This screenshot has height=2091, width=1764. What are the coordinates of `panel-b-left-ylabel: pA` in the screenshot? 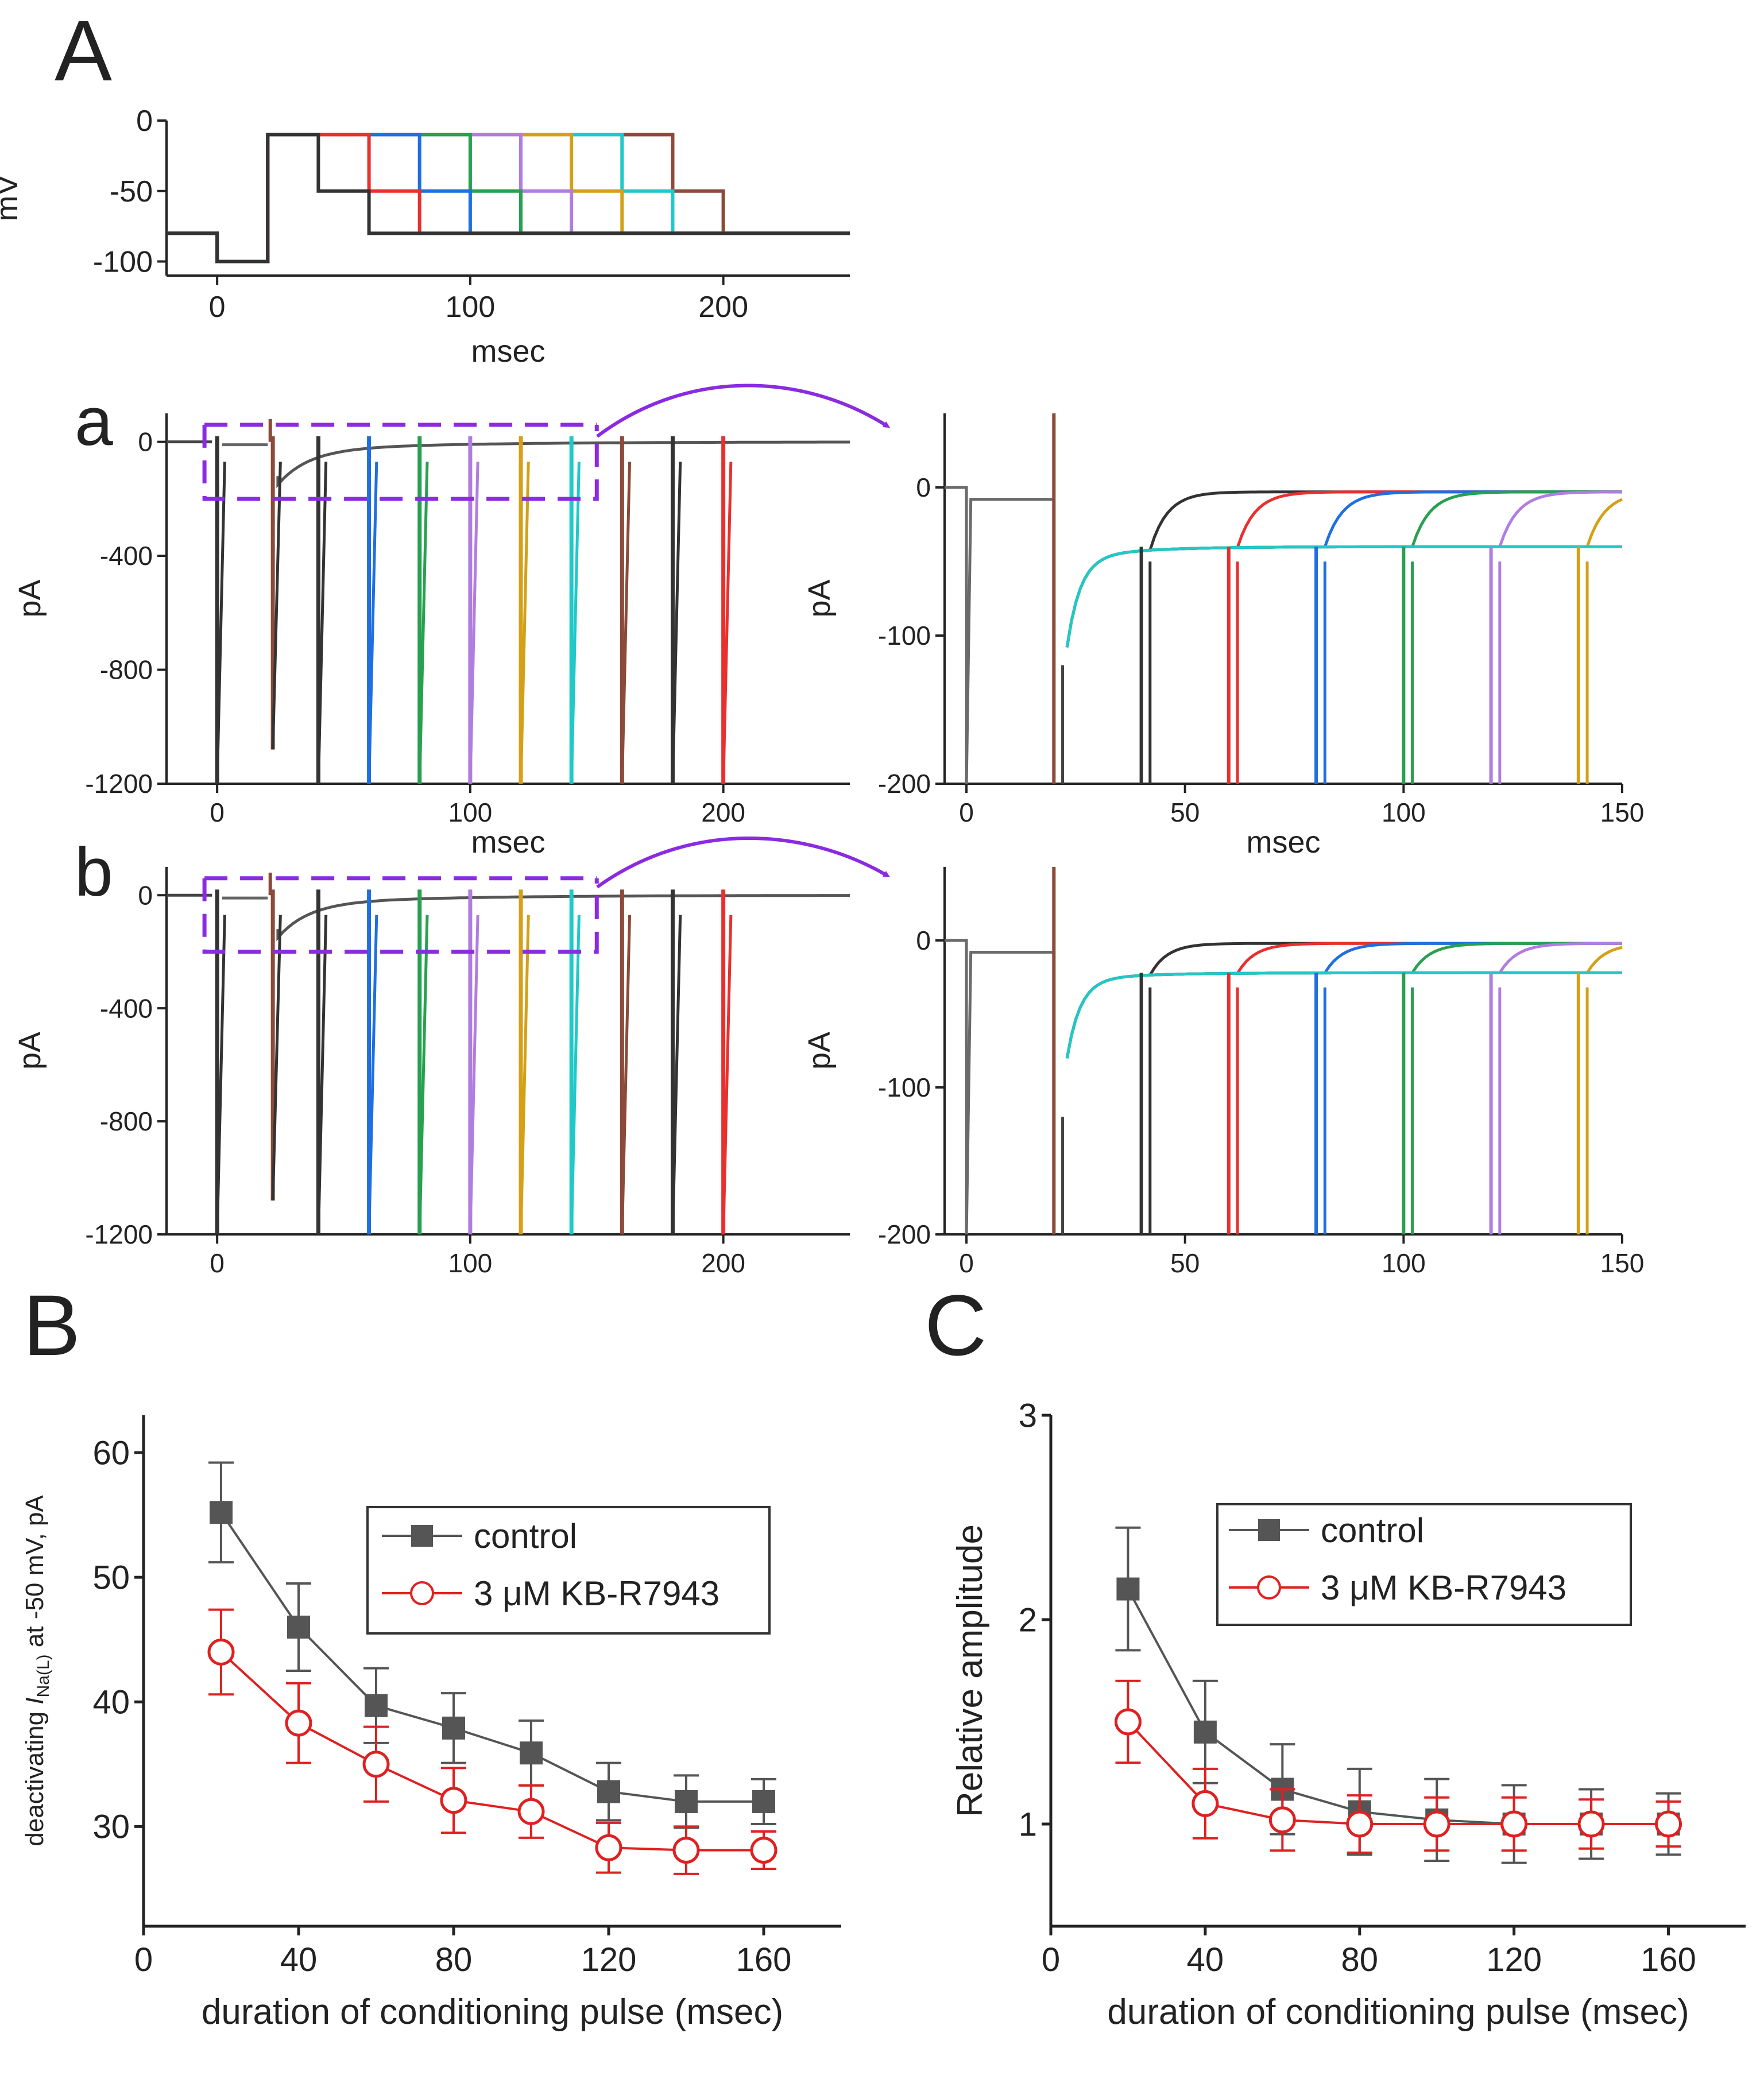 It's located at (30, 1051).